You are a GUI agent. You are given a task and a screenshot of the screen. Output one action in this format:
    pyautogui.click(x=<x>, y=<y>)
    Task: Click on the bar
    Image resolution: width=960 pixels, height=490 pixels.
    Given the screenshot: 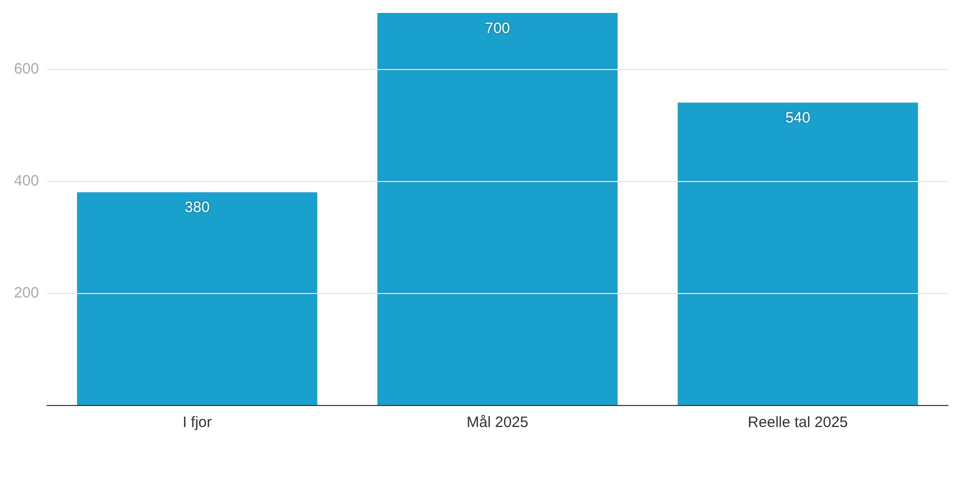 What is the action you would take?
    pyautogui.click(x=197, y=298)
    